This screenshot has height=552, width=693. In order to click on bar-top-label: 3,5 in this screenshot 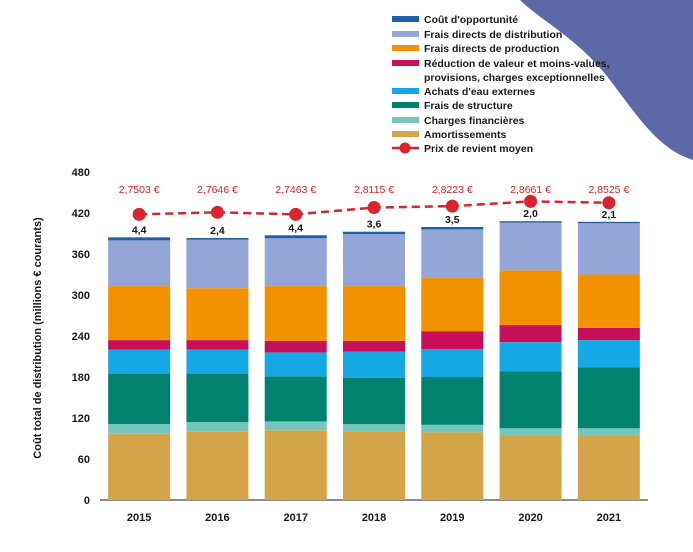, I will do `click(452, 220)`.